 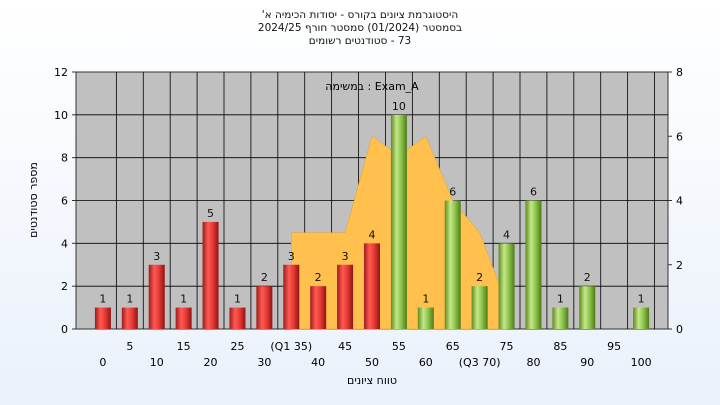 What do you see at coordinates (533, 362) in the screenshot?
I see `x-tick-label-lower: 80` at bounding box center [533, 362].